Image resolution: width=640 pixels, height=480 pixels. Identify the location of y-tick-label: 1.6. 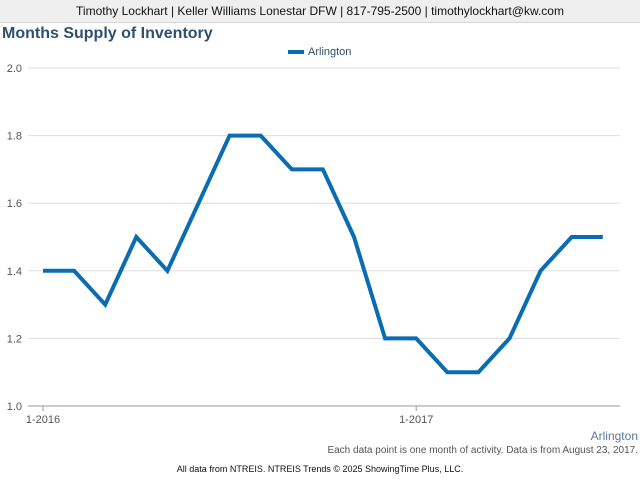
(14, 204).